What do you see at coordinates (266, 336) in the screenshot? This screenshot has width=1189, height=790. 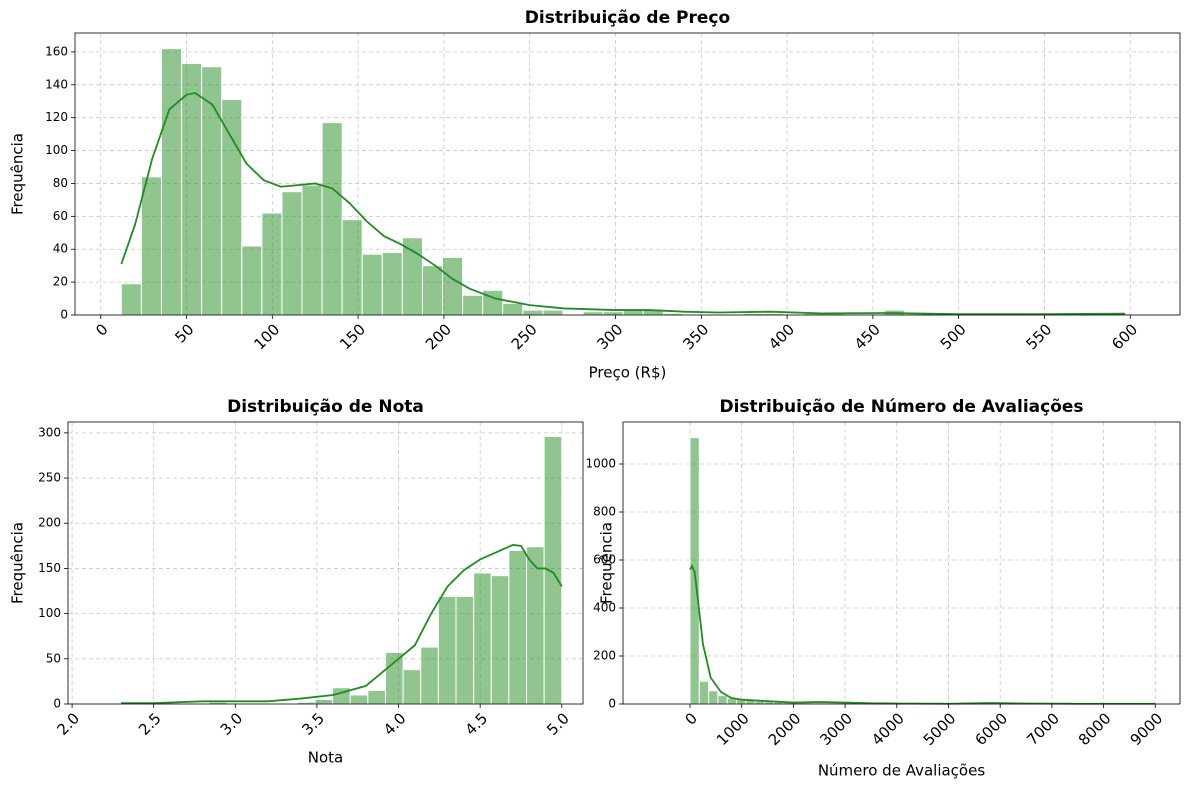 I see `x-tick-label: 100` at bounding box center [266, 336].